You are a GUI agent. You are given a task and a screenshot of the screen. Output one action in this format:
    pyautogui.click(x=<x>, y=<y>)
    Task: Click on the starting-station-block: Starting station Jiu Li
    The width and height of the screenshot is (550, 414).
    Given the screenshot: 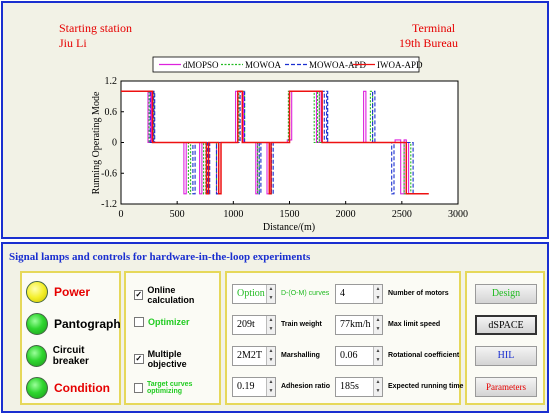 What is the action you would take?
    pyautogui.click(x=95, y=36)
    